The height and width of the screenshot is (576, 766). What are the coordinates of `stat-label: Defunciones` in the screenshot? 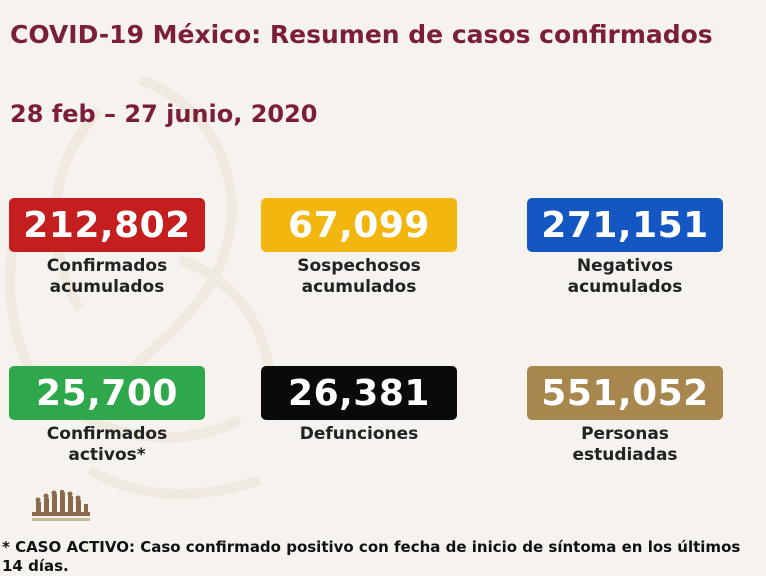 It's located at (359, 434).